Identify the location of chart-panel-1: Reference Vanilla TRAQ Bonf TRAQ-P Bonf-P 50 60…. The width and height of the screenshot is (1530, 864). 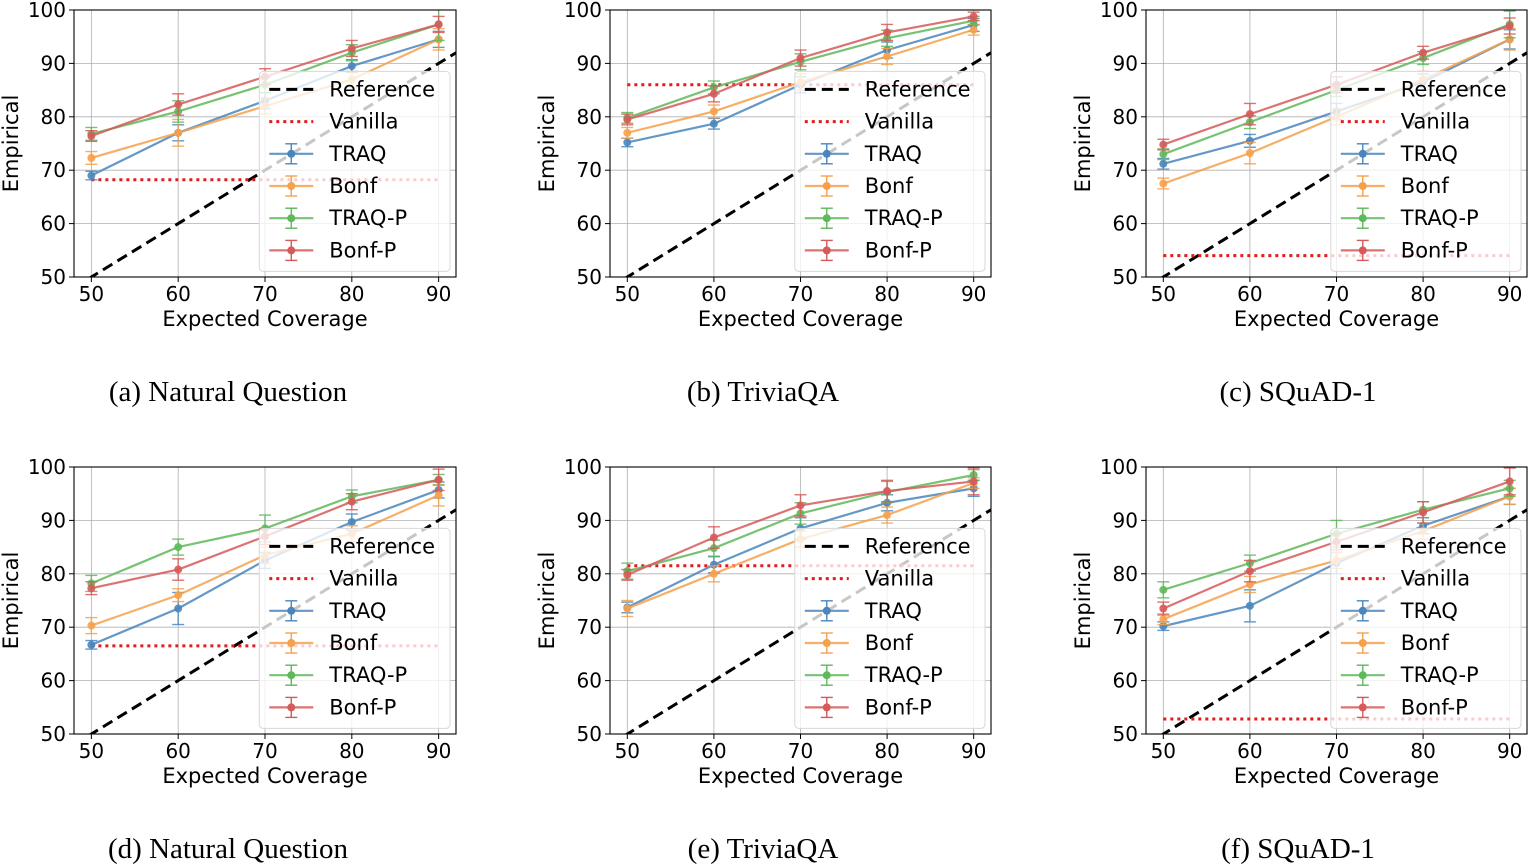
(228, 204).